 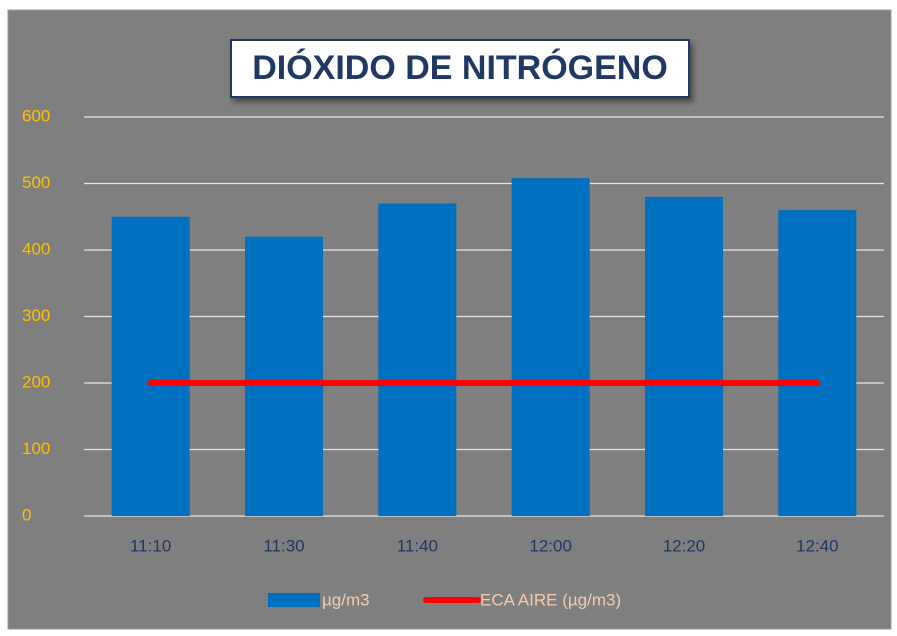 I want to click on y-tick-label: 200, so click(x=36, y=381).